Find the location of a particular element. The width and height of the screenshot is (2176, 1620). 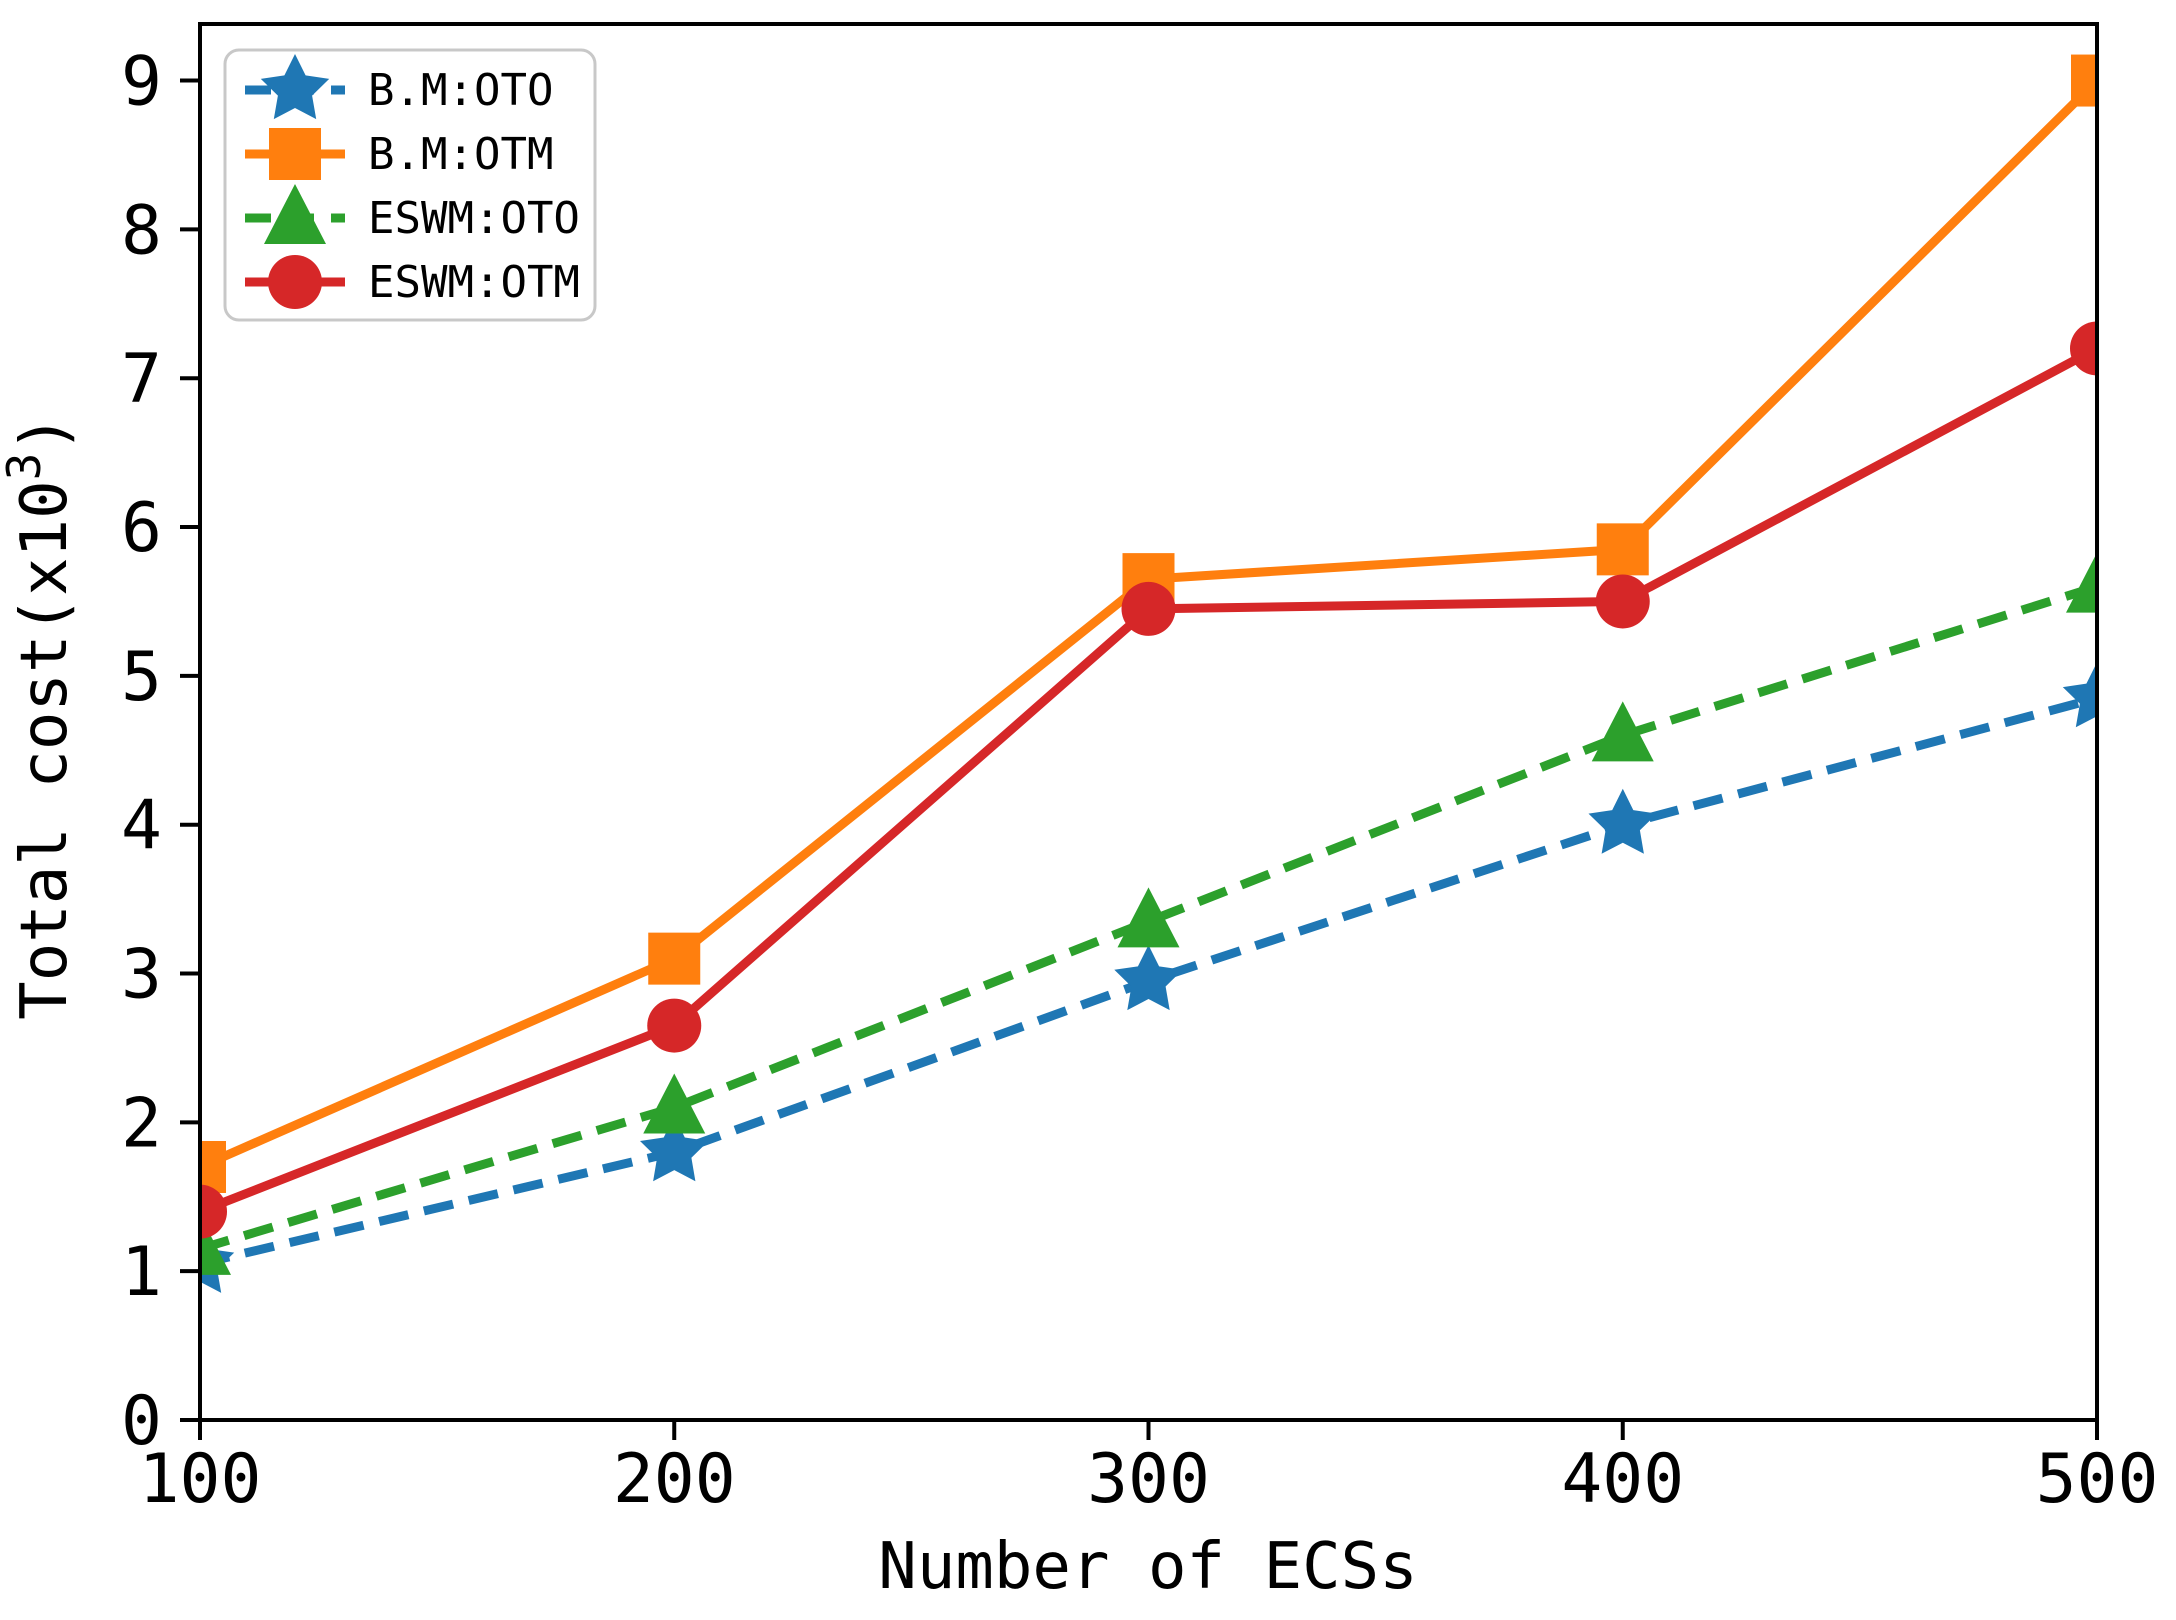

star-icon is located at coordinates (295, 87).